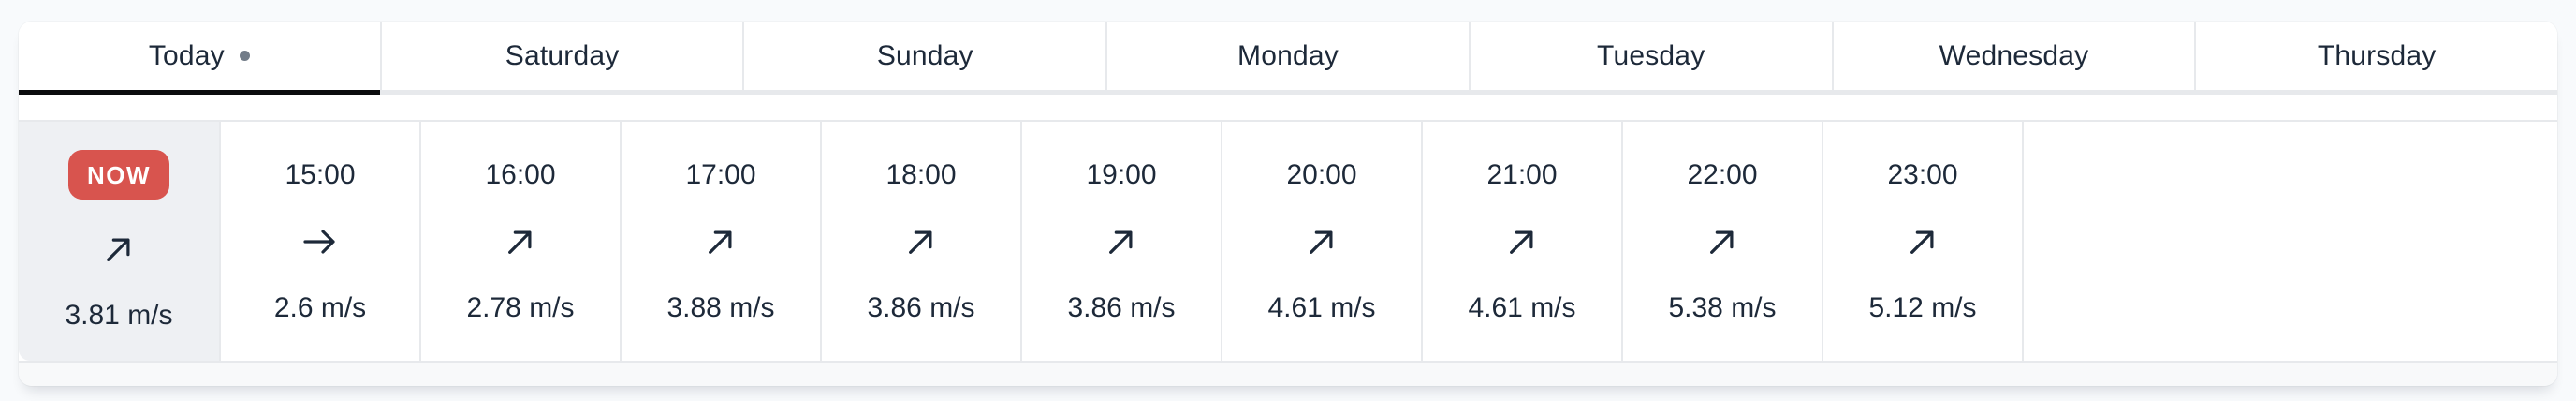 This screenshot has height=401, width=2576. I want to click on wind-speed-value: 2.6 m/s, so click(320, 307).